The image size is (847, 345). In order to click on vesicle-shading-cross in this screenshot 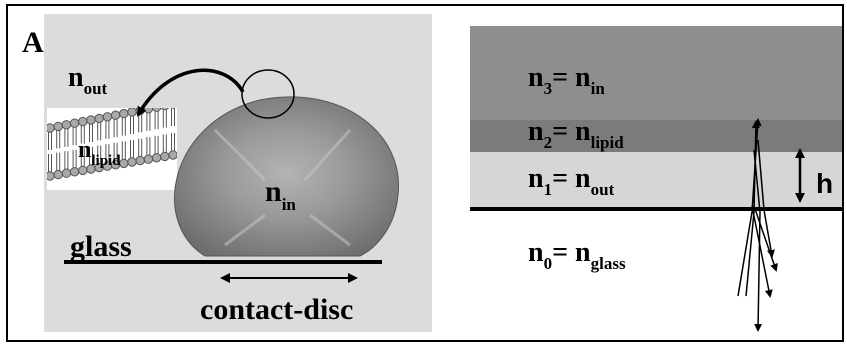, I will do `click(282, 187)`.